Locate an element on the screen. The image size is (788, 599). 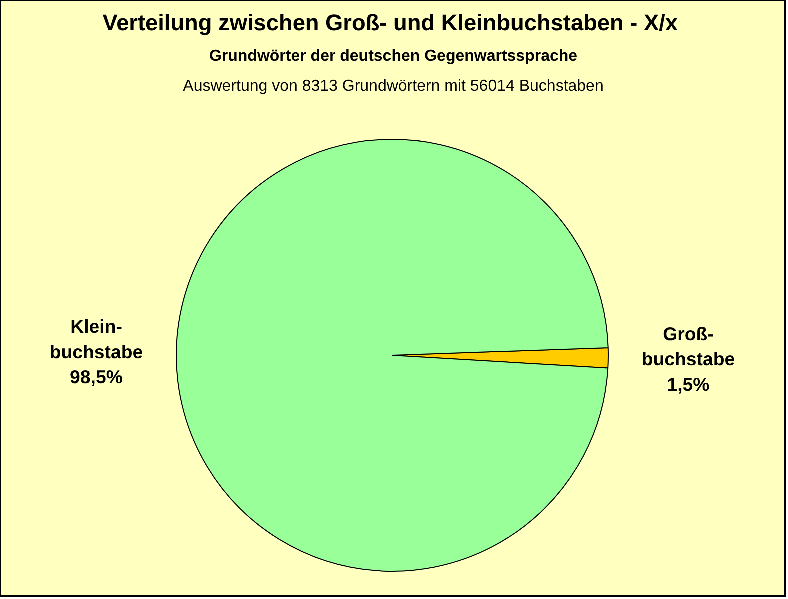
slice-label: Groß- buchstabe is located at coordinates (689, 346).